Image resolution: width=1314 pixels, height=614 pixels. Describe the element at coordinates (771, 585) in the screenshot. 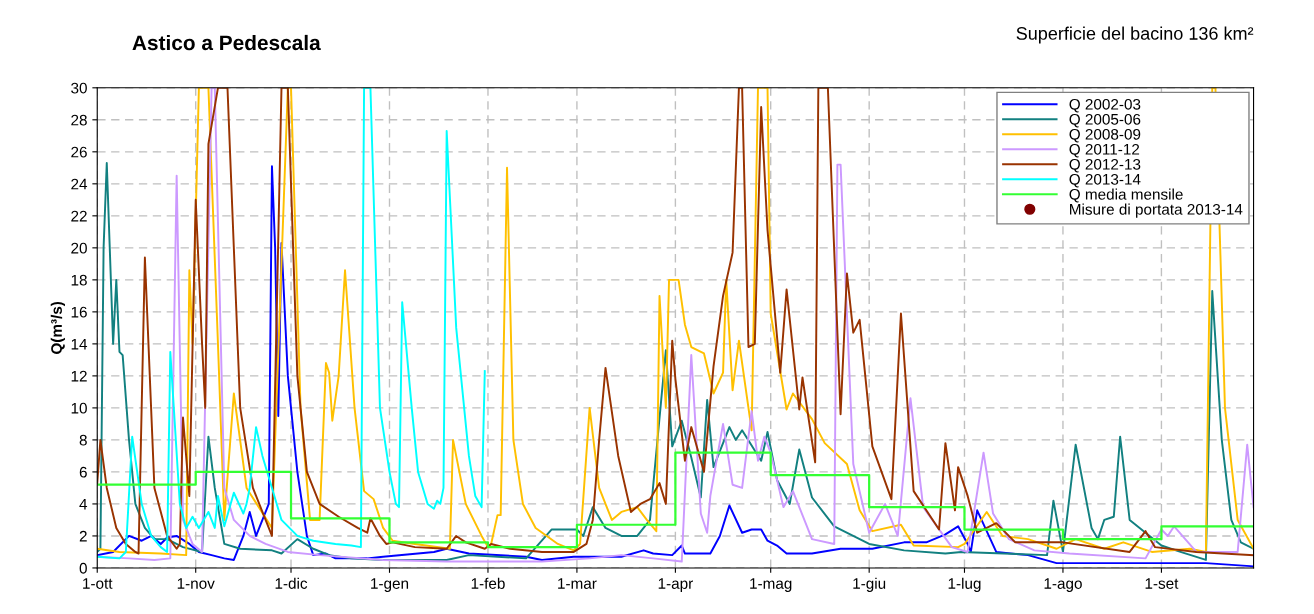

I see `x-tick-label: 1-mag` at that location.